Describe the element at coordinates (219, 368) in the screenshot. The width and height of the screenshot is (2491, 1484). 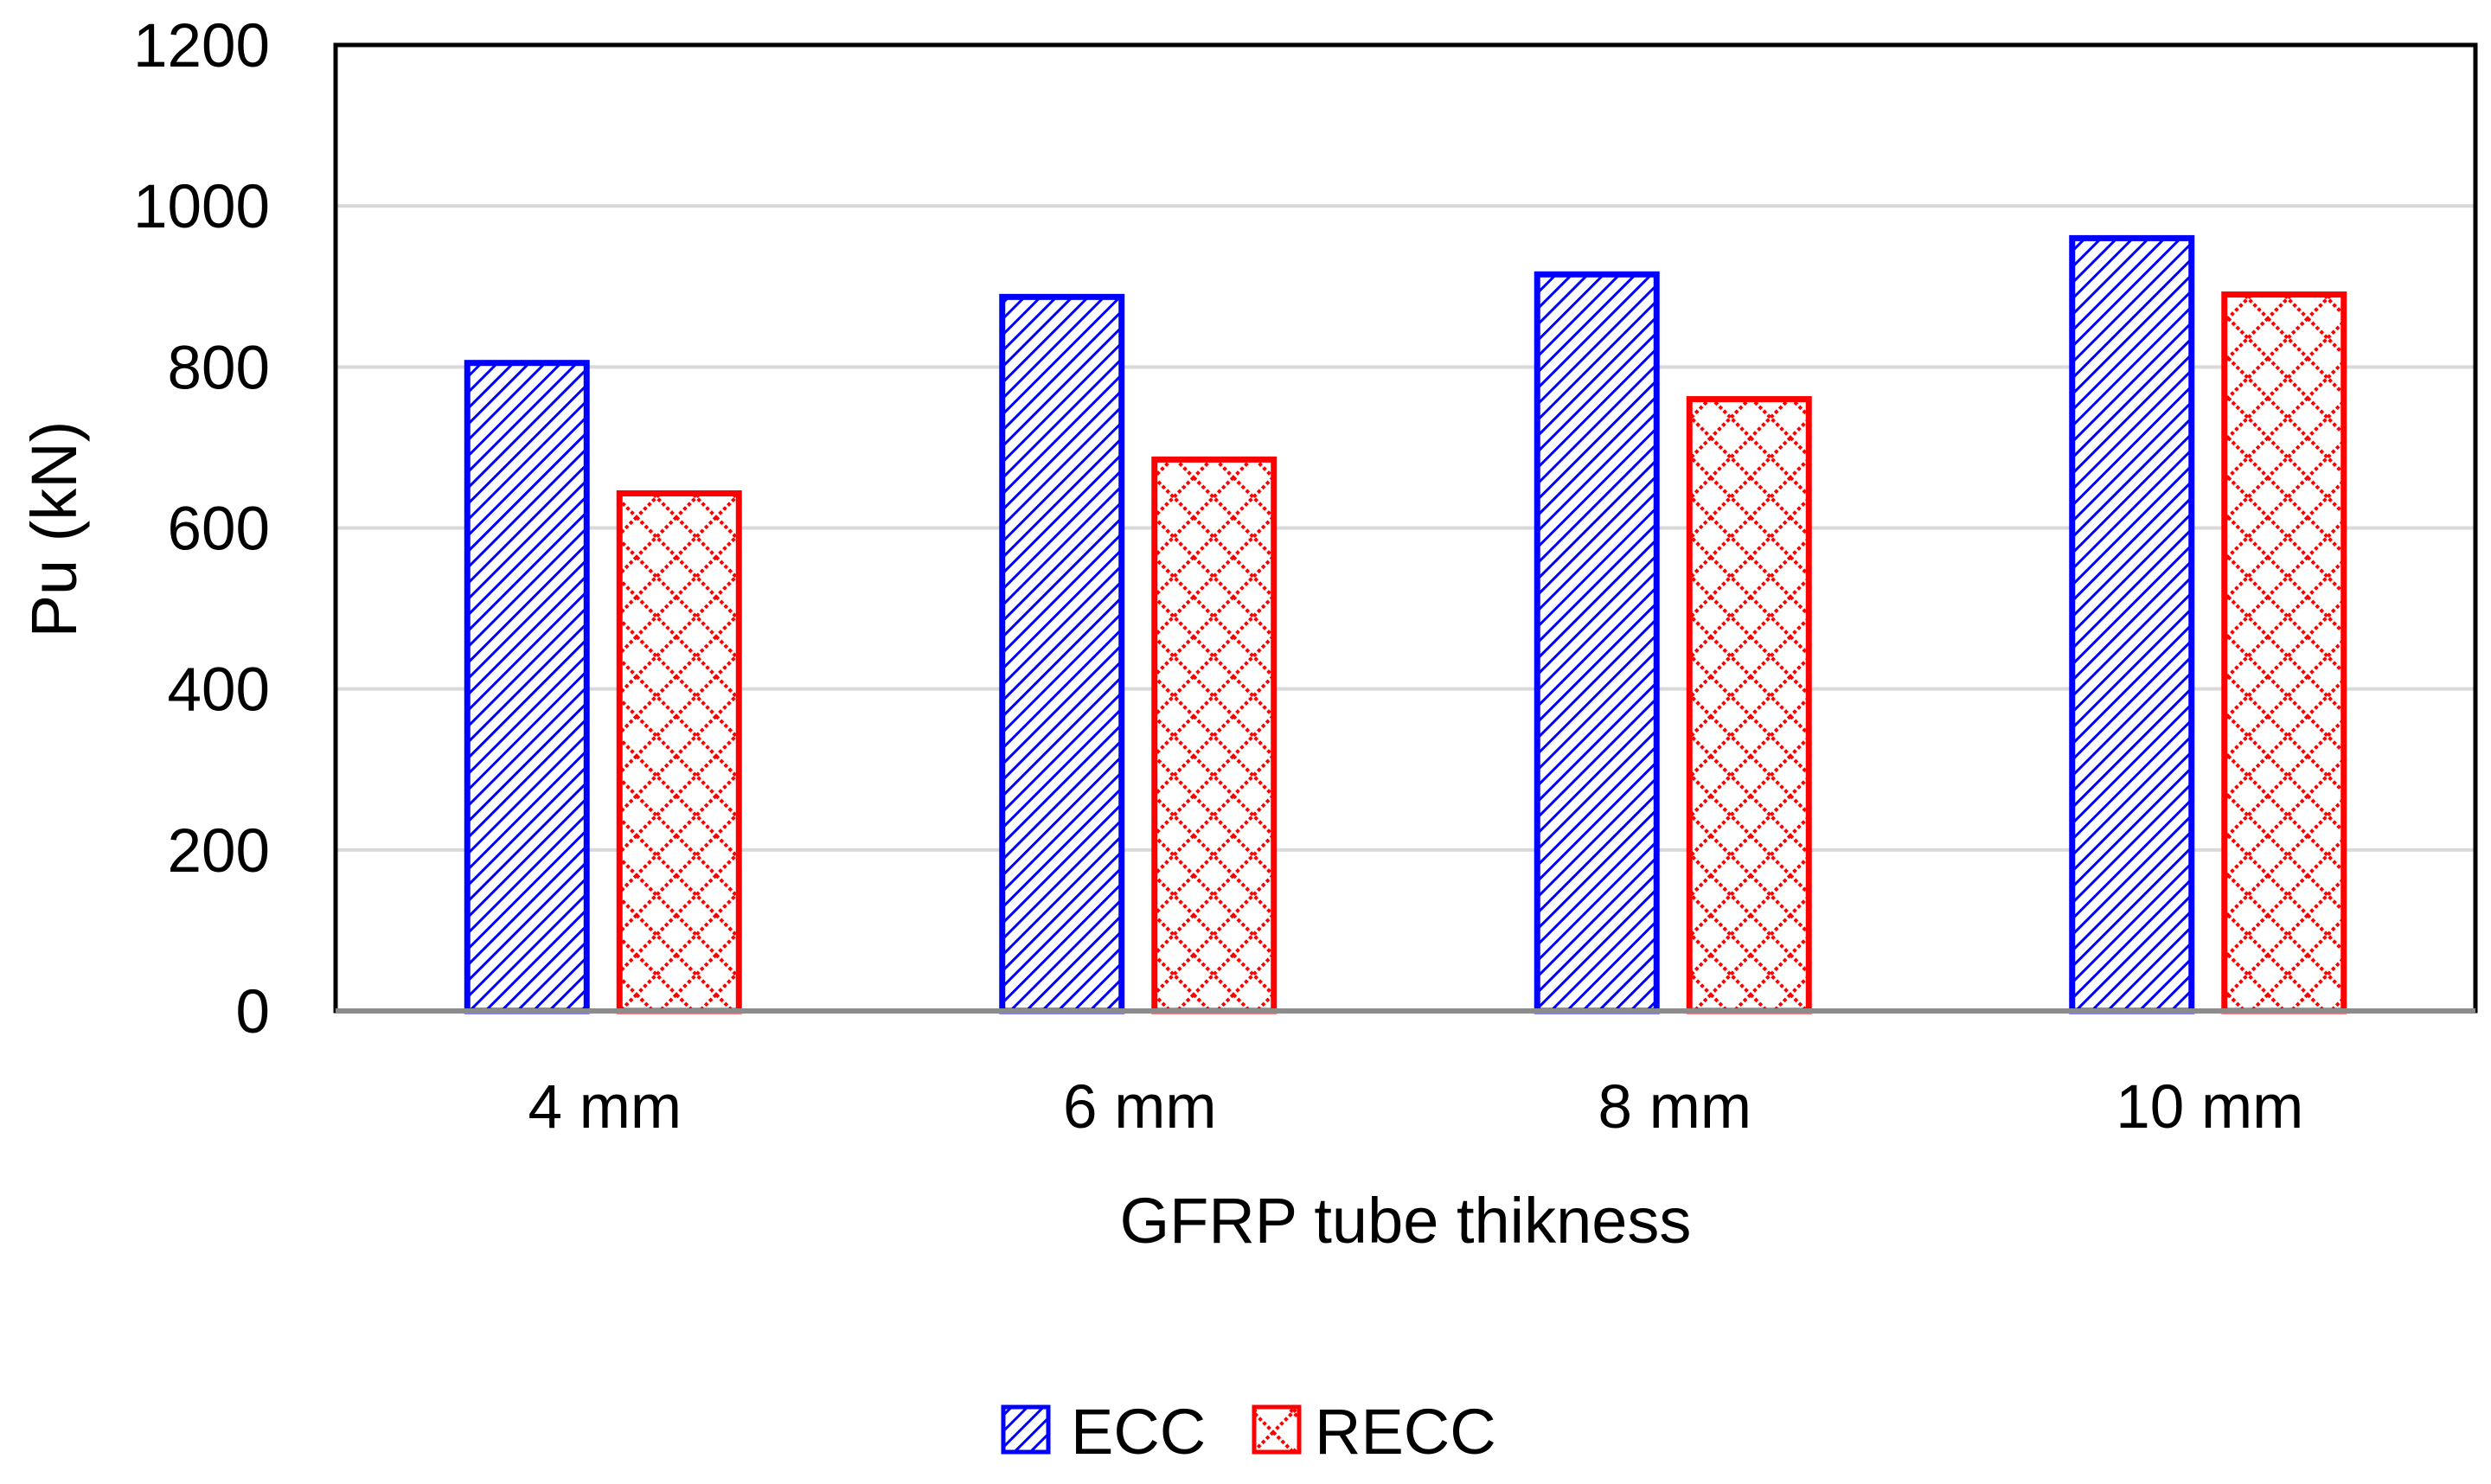
I see `y-tick-label: 800` at that location.